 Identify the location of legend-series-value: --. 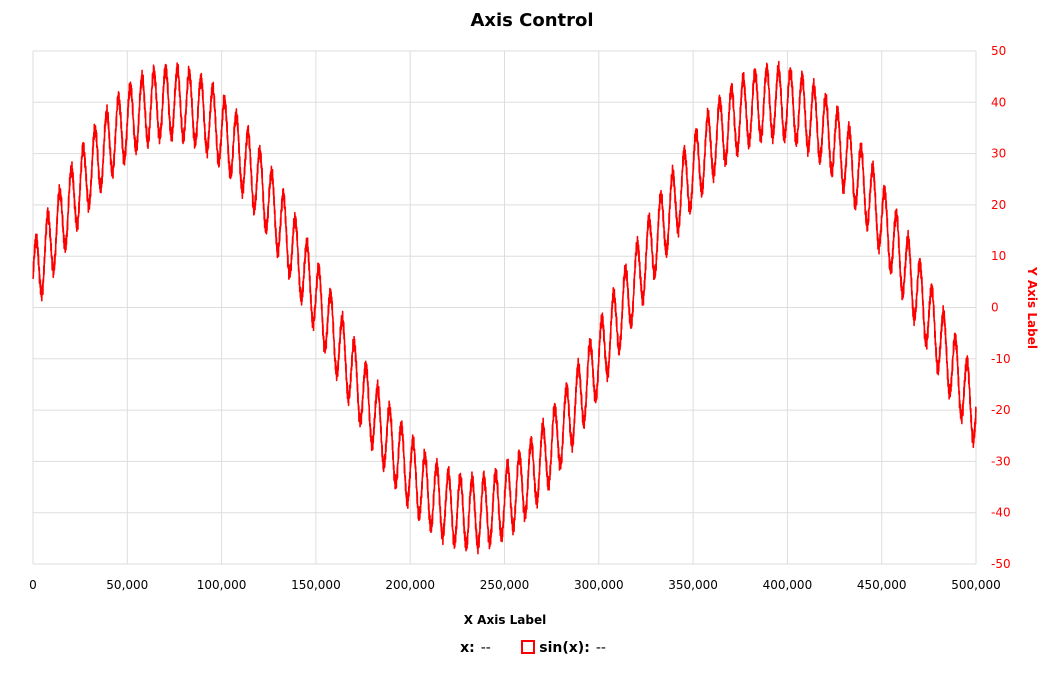
(600, 648).